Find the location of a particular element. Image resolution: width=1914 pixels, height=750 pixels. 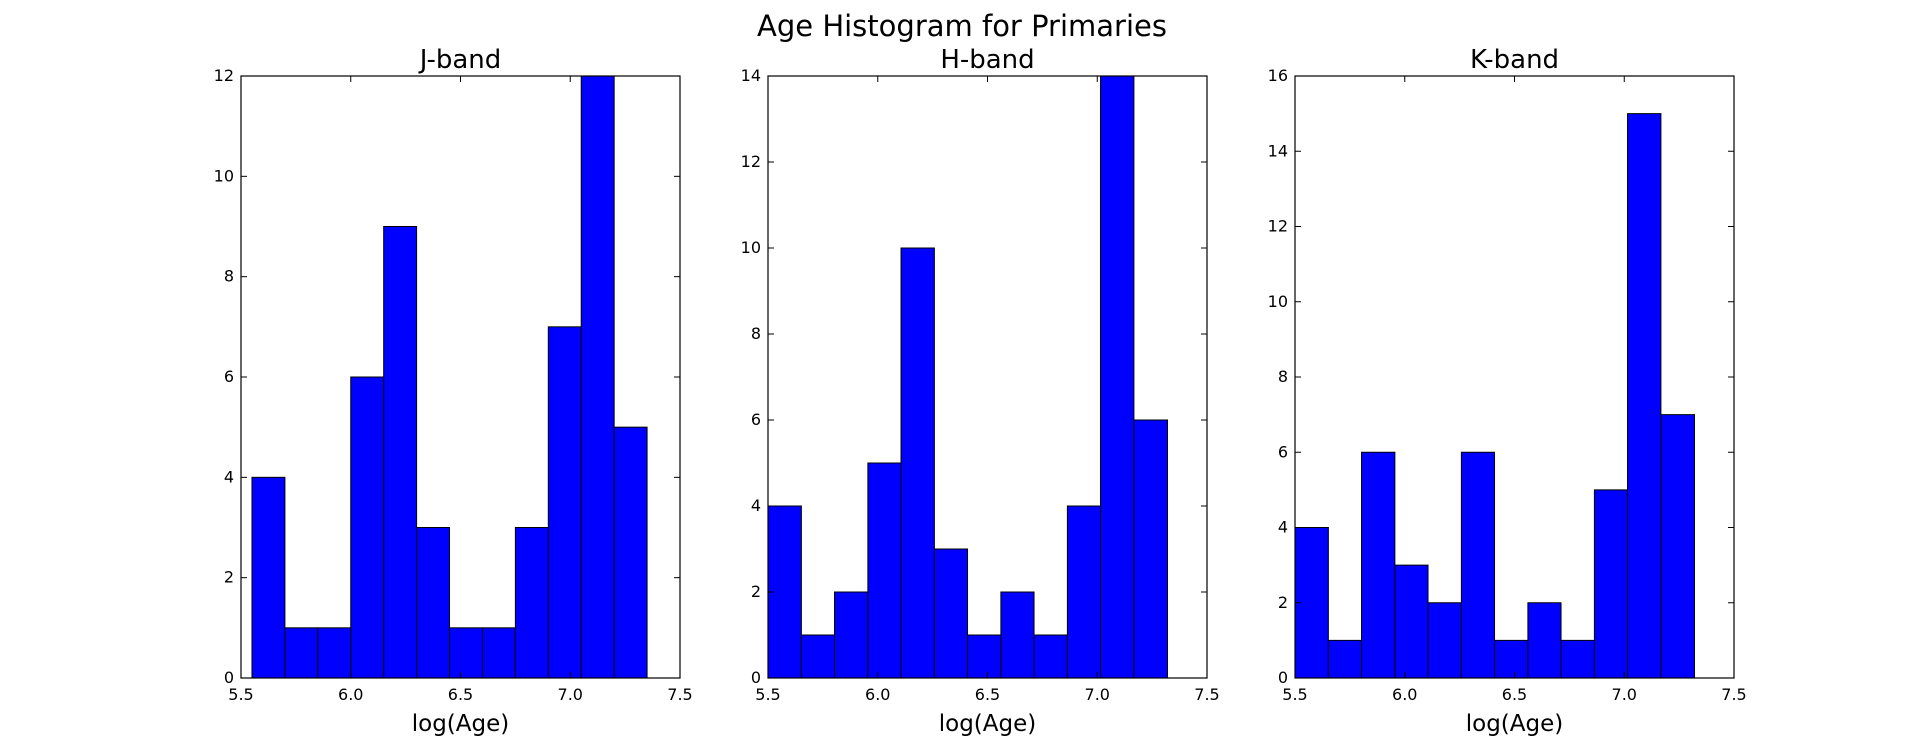

panel-title: H-band is located at coordinates (987, 60).